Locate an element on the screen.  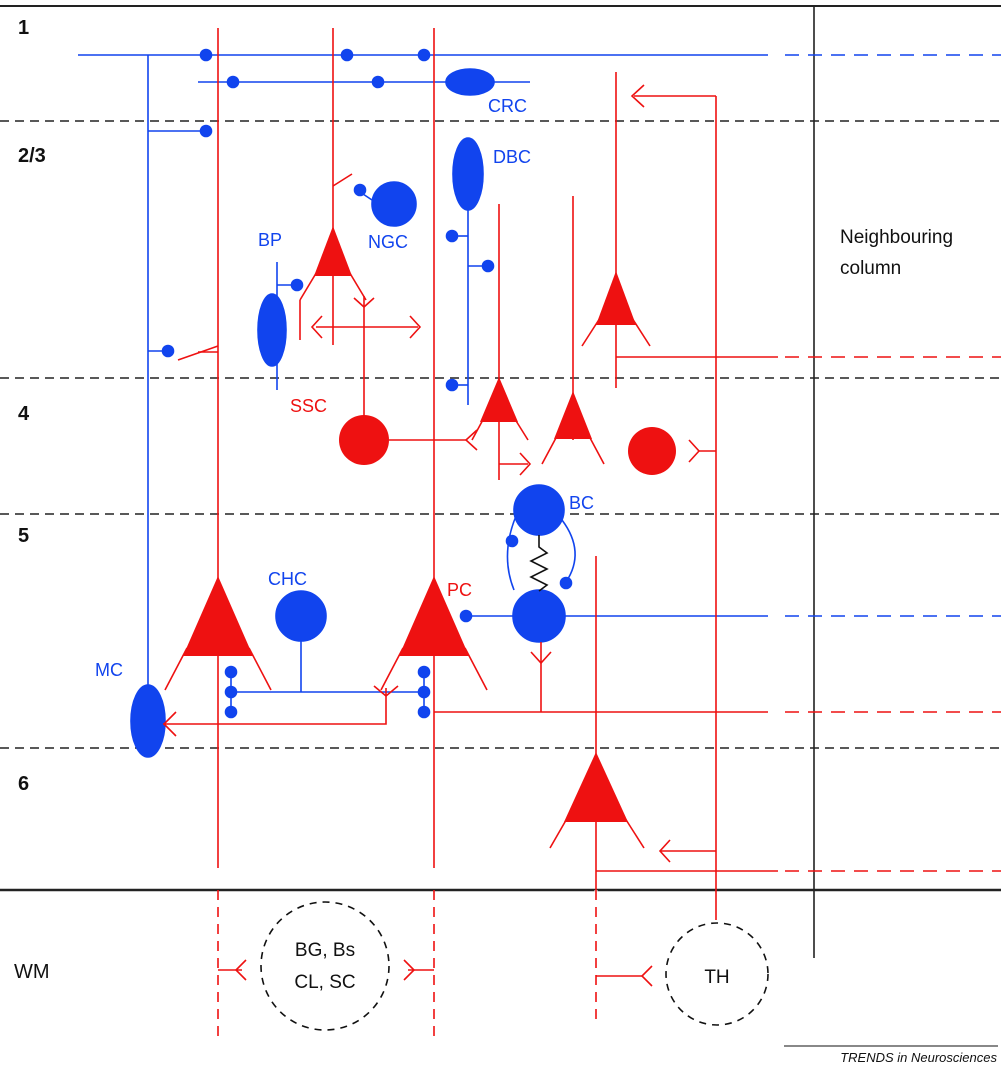
l23-right-pc-soma is located at coordinates (616, 298).